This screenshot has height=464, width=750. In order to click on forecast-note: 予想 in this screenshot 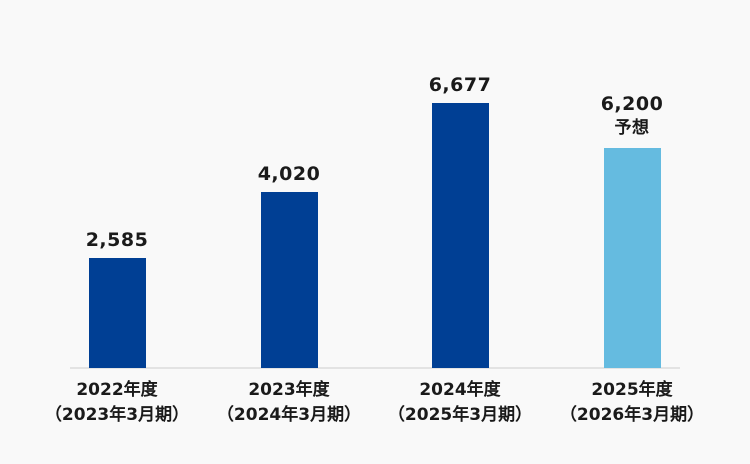, I will do `click(632, 128)`.